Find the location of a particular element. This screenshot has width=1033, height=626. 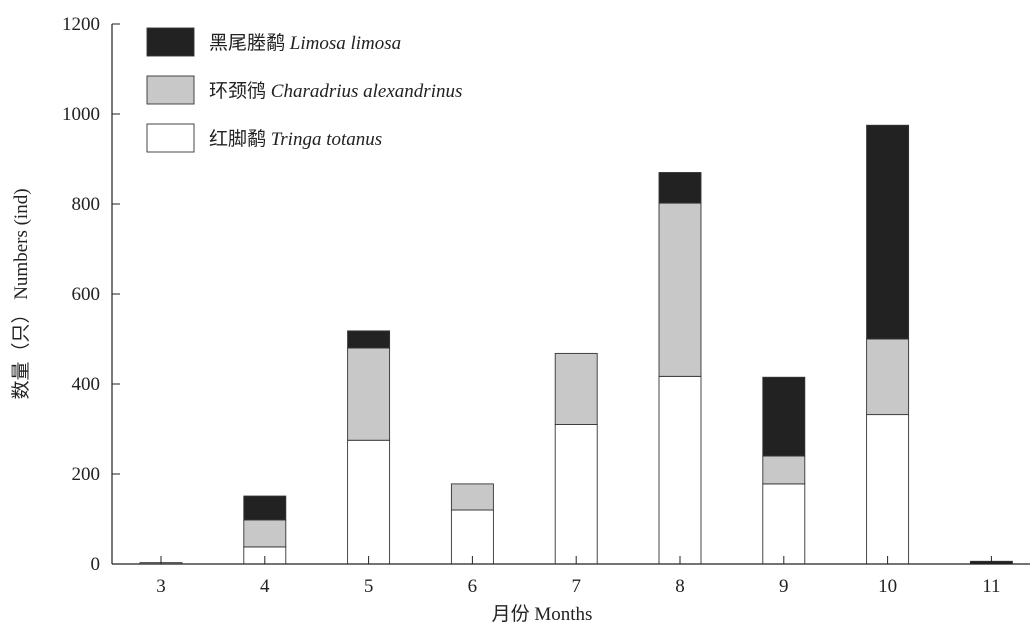

legend-swatch-tringa-totanus is located at coordinates (170, 138).